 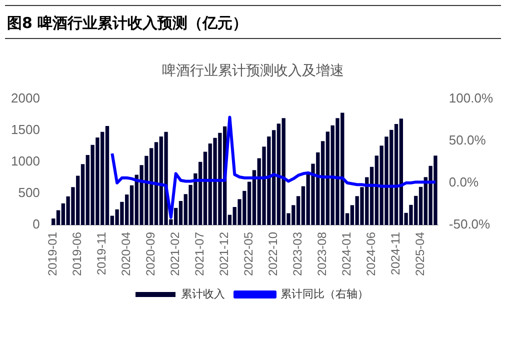 I want to click on x-tick-label: 2023-03, so click(x=297, y=254).